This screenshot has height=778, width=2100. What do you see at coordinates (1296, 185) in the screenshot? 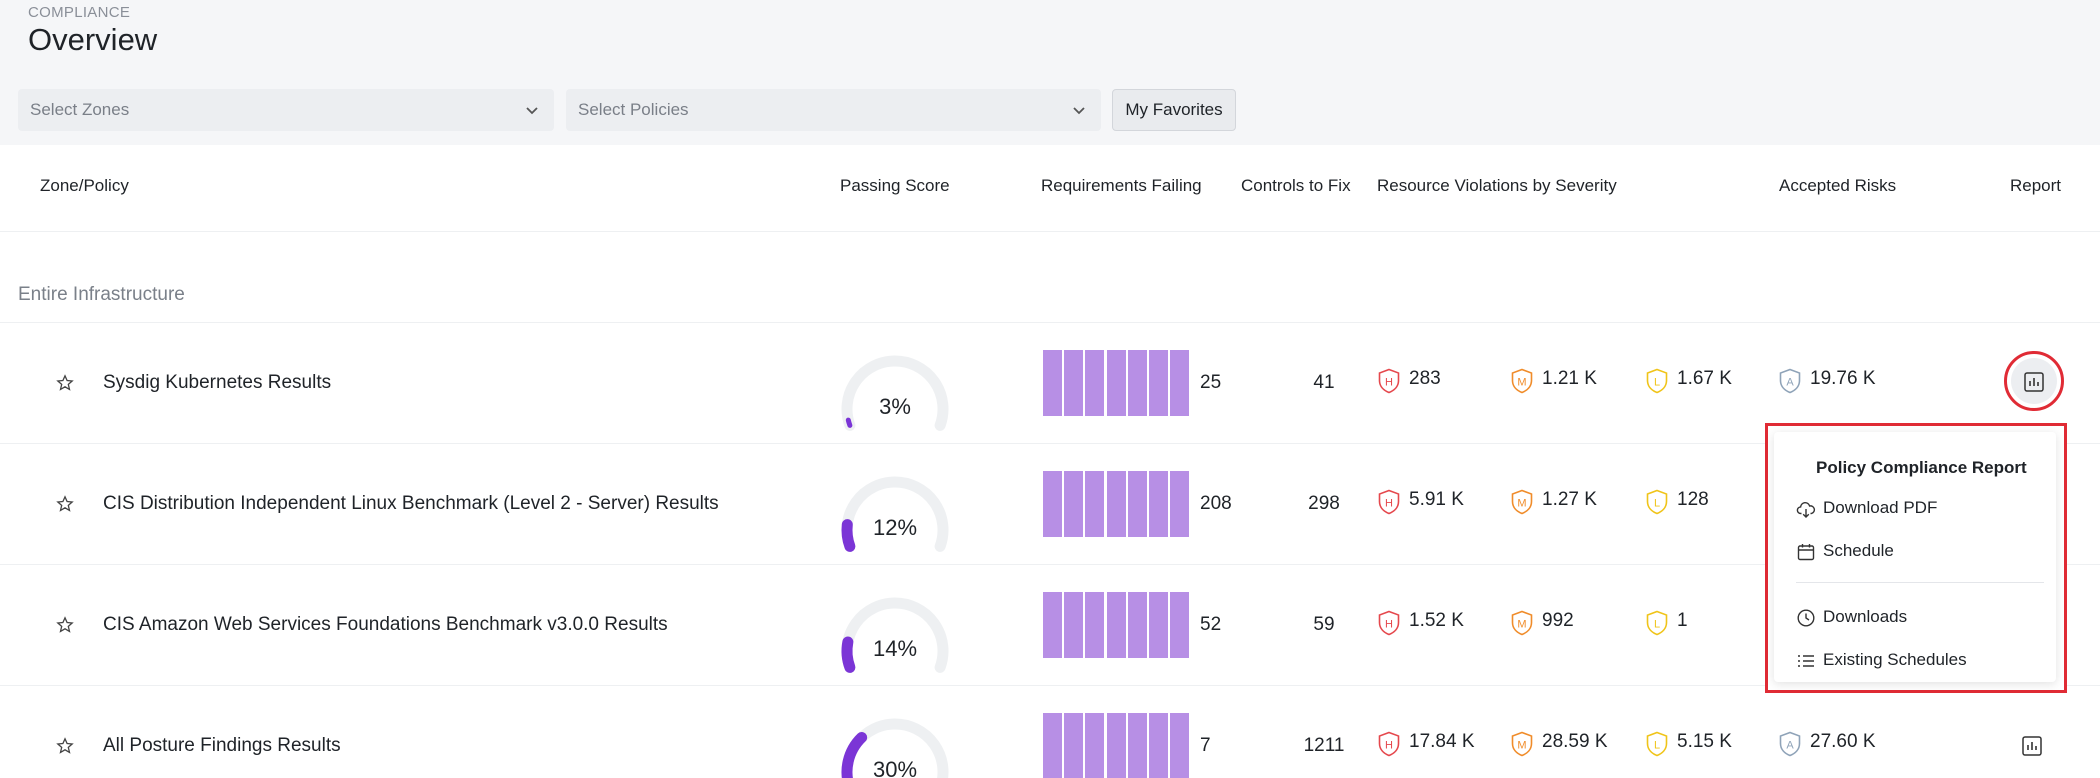
I see `column-header-controls-to-fix: Controls to Fix` at bounding box center [1296, 185].